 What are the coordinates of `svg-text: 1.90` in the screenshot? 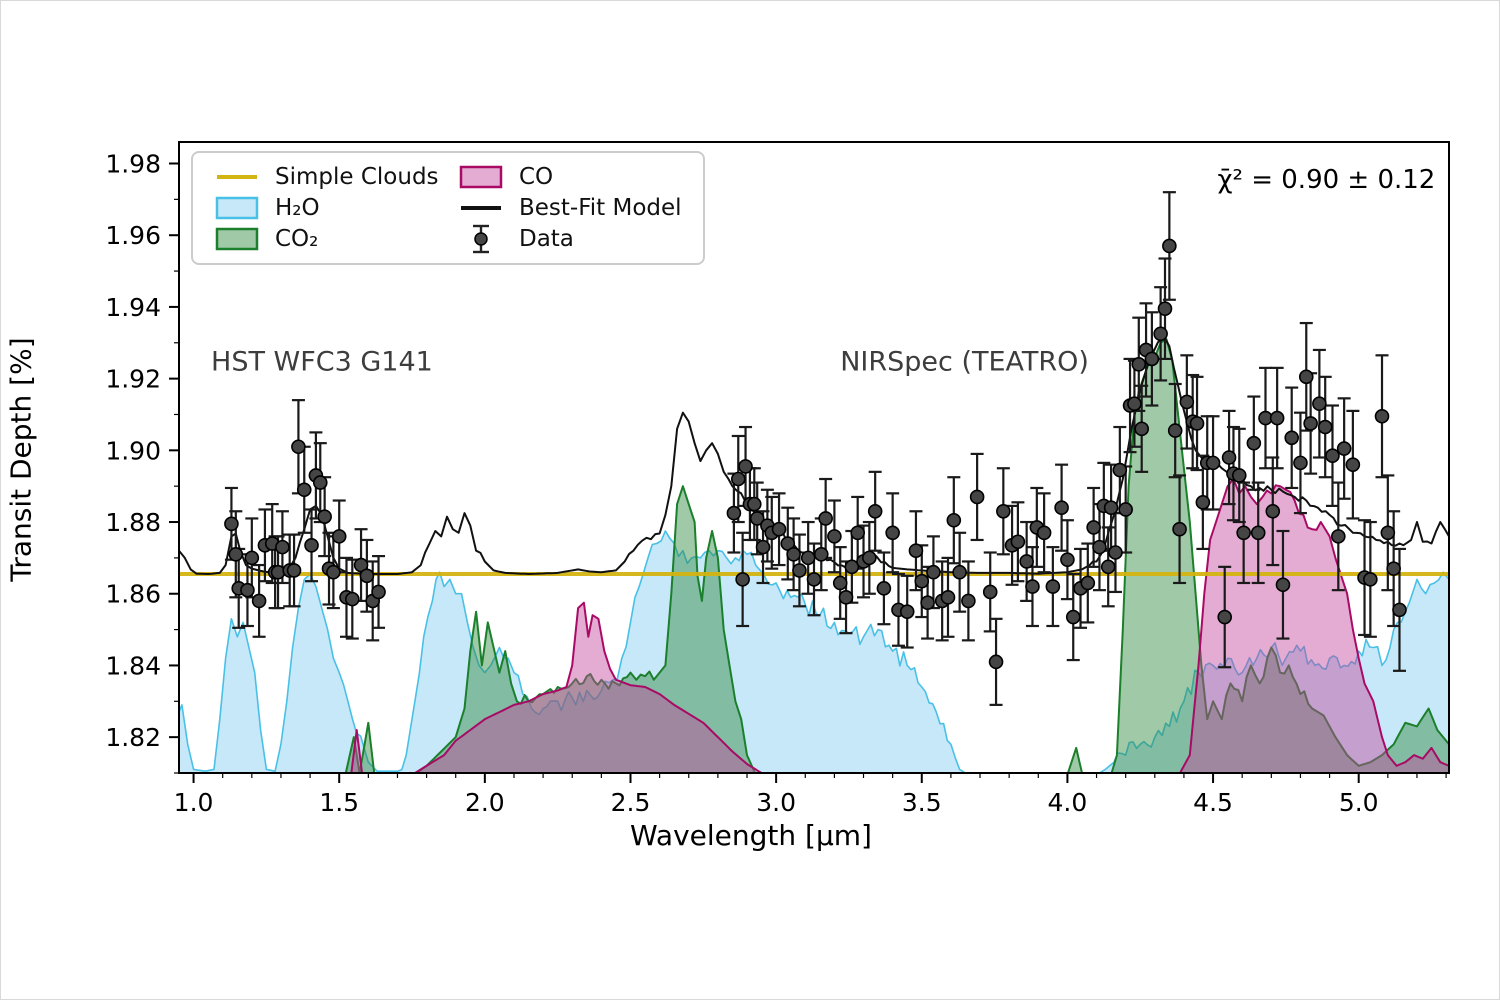 It's located at (133, 450).